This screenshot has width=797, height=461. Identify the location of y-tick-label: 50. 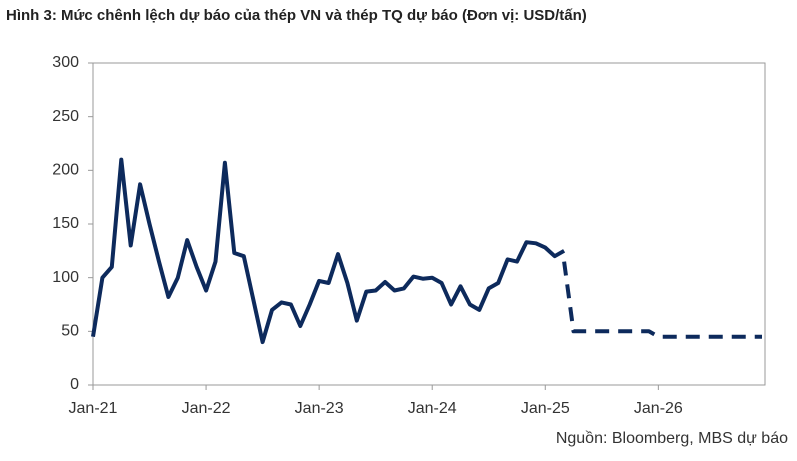
(70, 331).